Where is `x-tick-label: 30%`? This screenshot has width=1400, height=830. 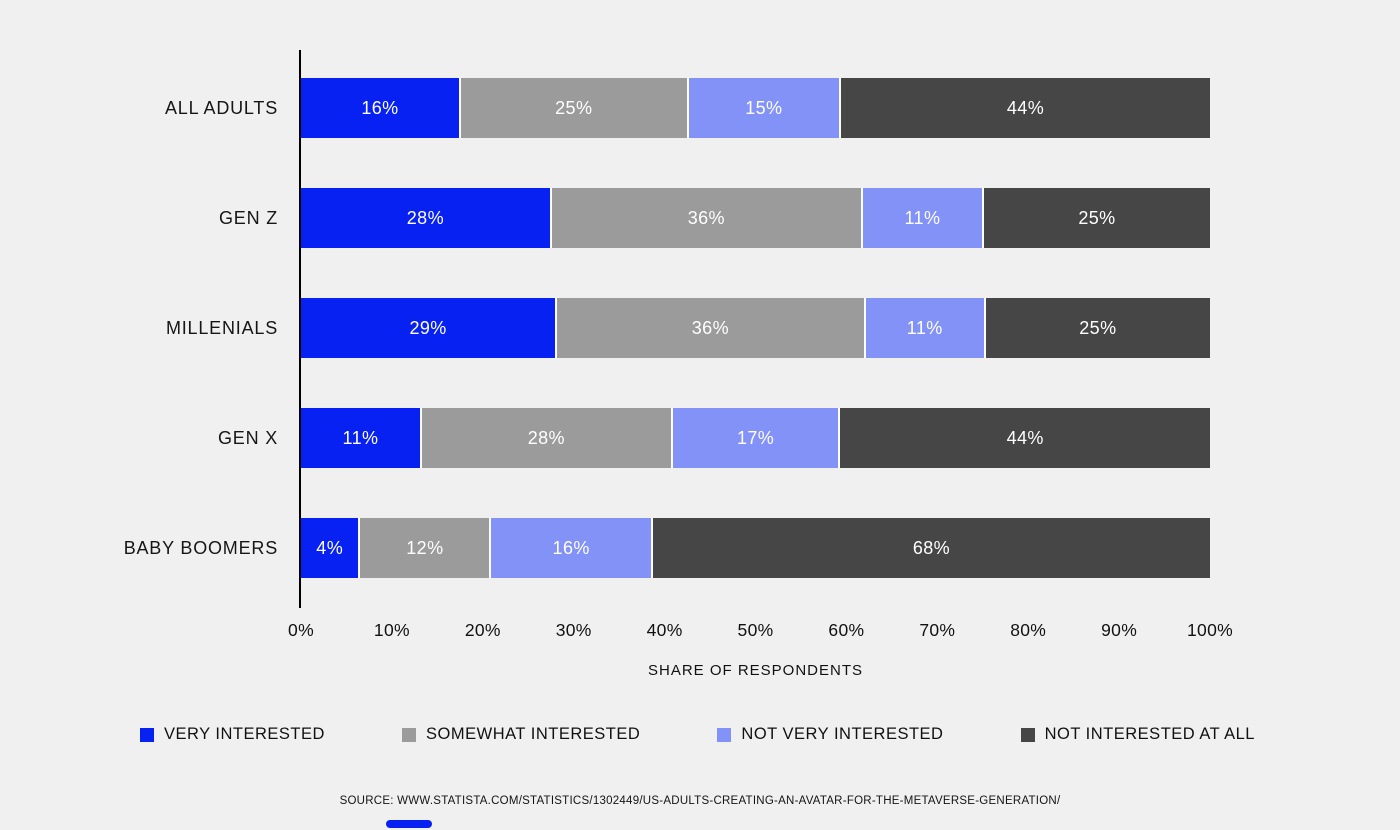 x-tick-label: 30% is located at coordinates (573, 630).